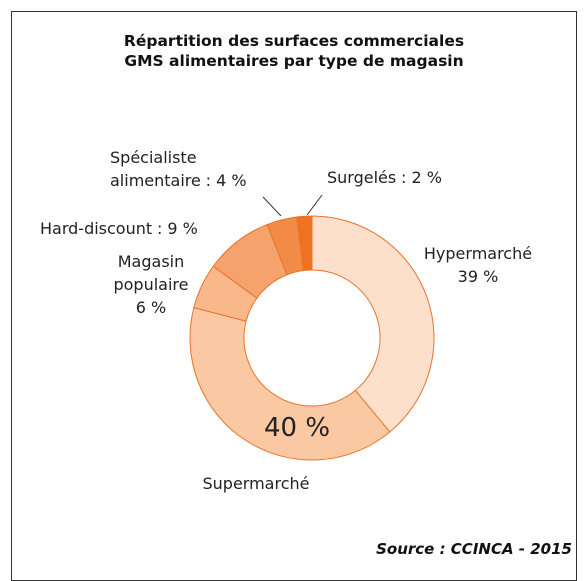 This screenshot has width=586, height=581. Describe the element at coordinates (478, 253) in the screenshot. I see `category-label: Hypermarché` at that location.